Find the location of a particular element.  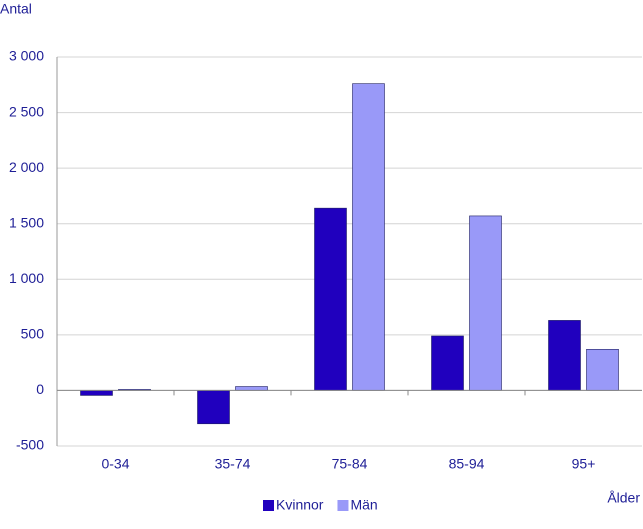

x-tick-label: 0-34 is located at coordinates (115, 464).